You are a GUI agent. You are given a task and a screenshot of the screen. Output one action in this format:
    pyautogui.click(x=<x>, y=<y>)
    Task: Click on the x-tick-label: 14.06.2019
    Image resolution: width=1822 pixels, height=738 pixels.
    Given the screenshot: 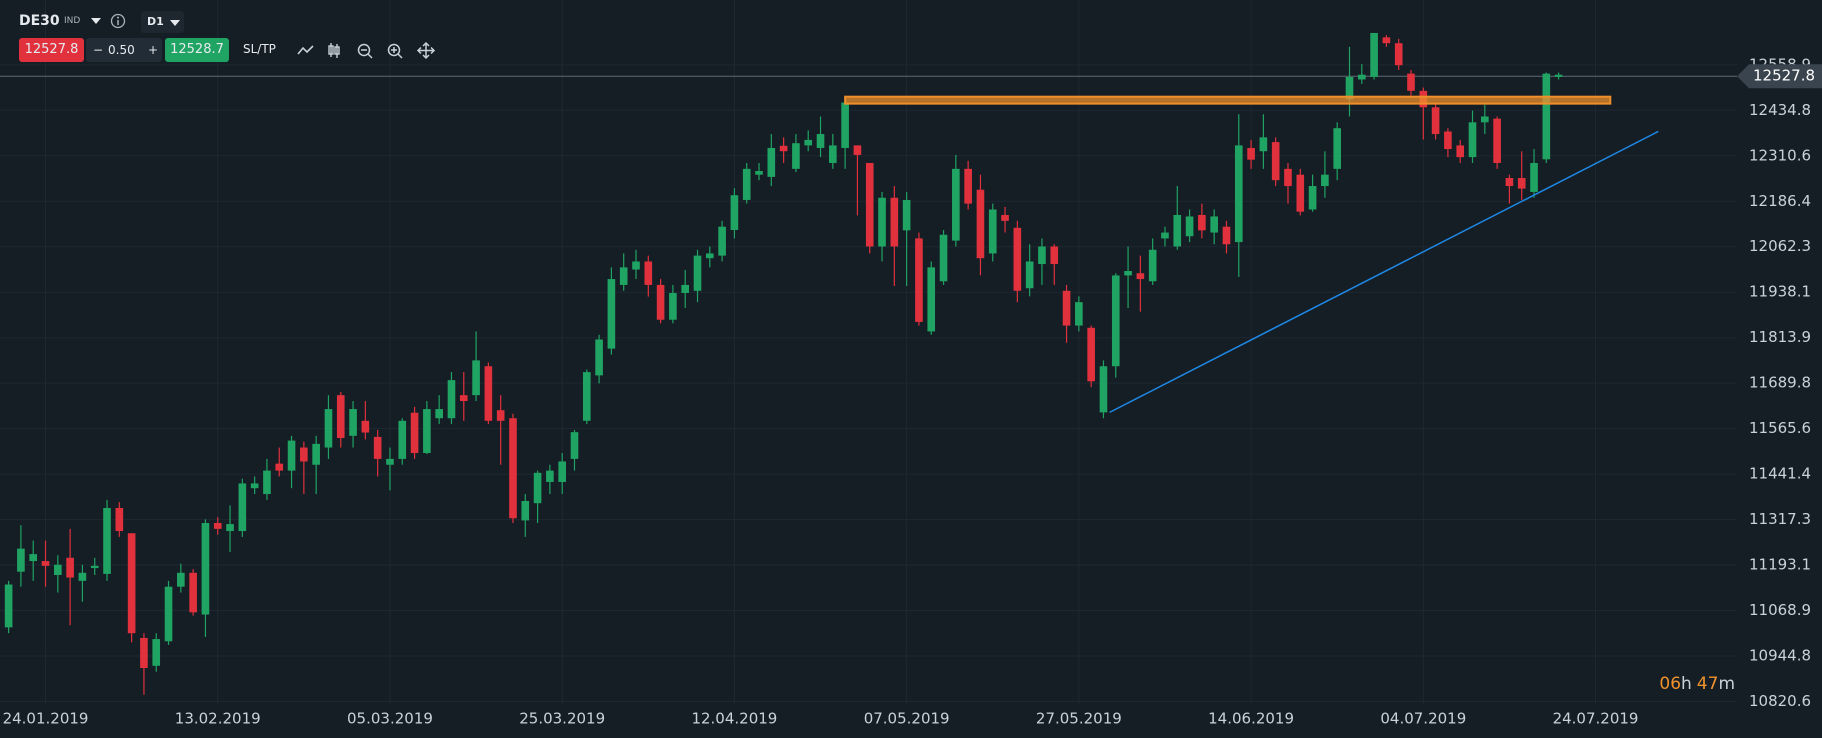 What is the action you would take?
    pyautogui.click(x=1251, y=719)
    